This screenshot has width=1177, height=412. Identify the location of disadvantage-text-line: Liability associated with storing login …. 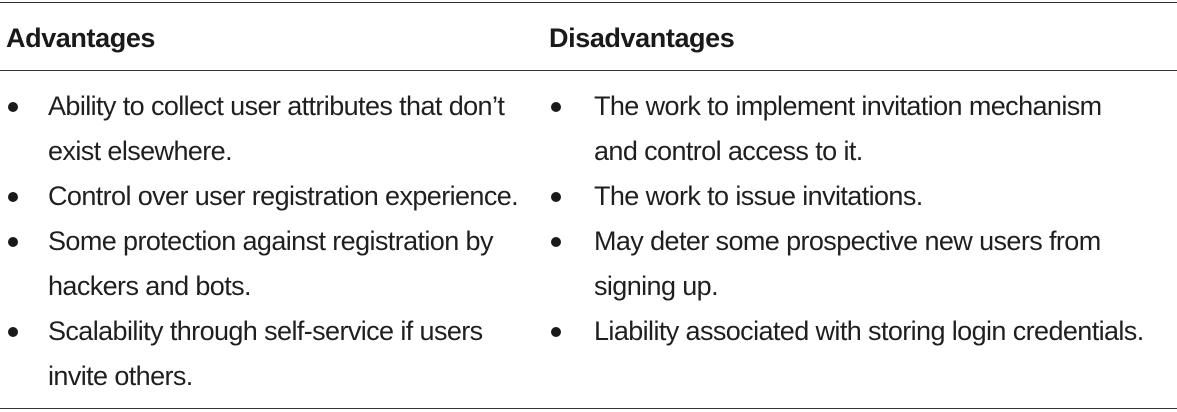
(869, 331).